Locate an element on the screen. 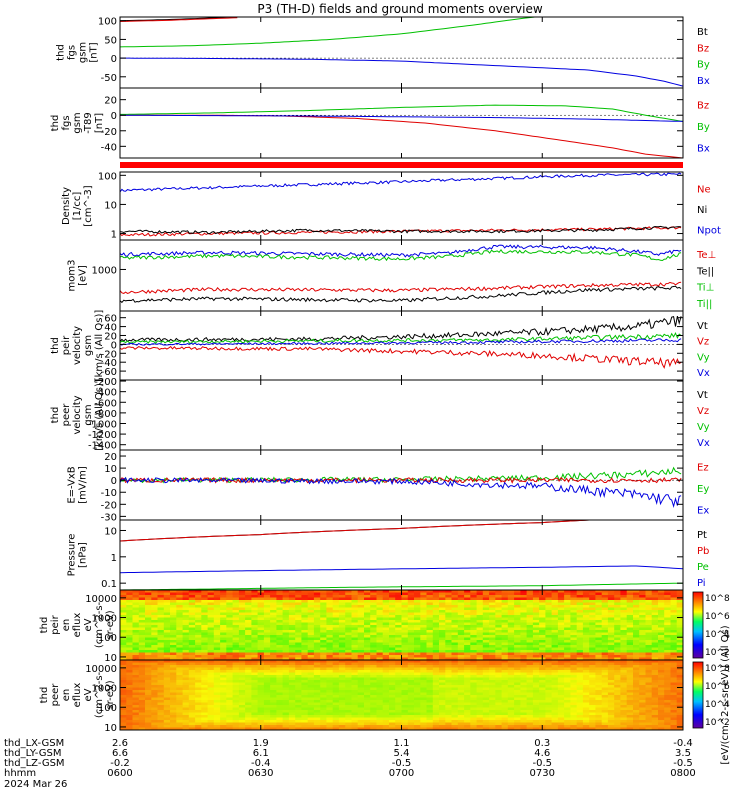  x-axis-value: 0800 is located at coordinates (682, 773).